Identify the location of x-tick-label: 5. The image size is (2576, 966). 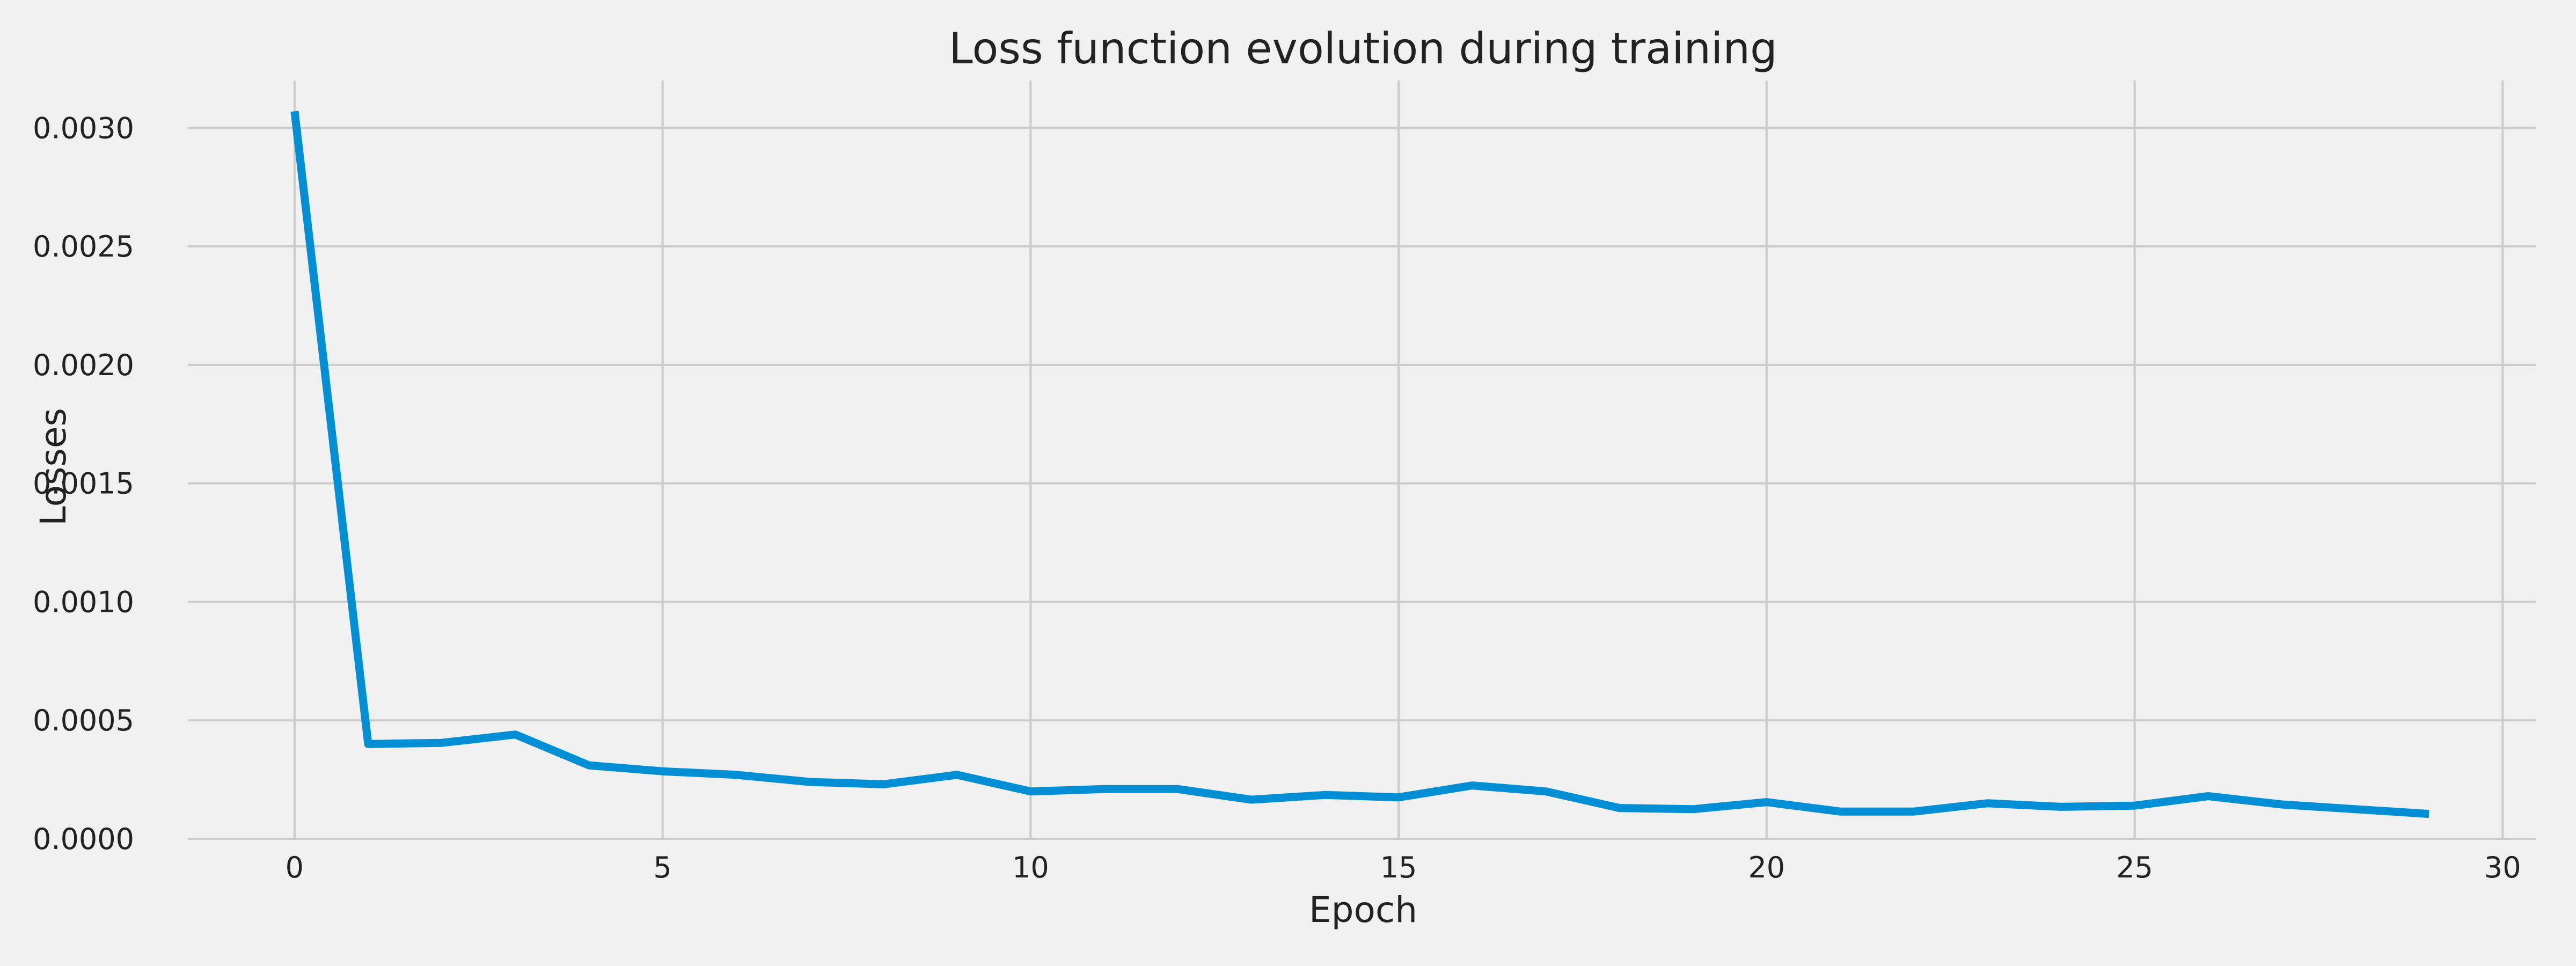
(662, 867).